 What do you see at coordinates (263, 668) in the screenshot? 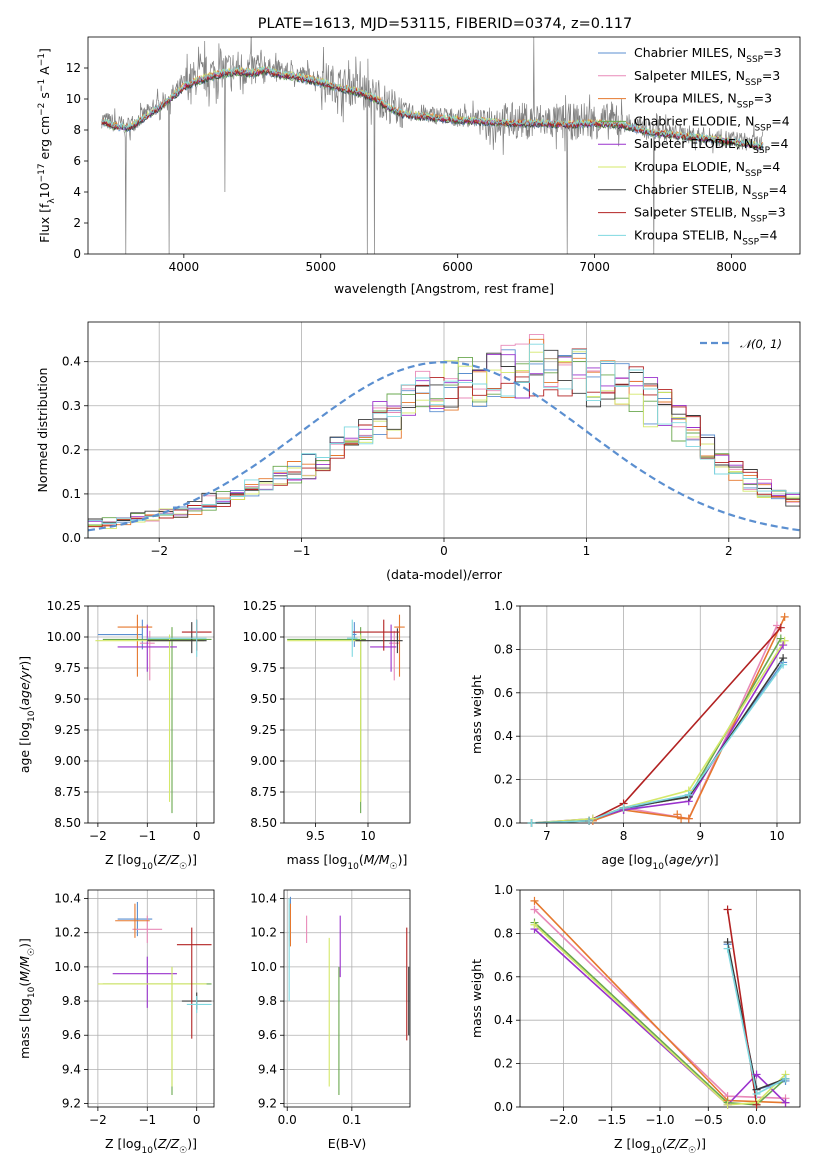
I see `y-tick-label: 9.75` at bounding box center [263, 668].